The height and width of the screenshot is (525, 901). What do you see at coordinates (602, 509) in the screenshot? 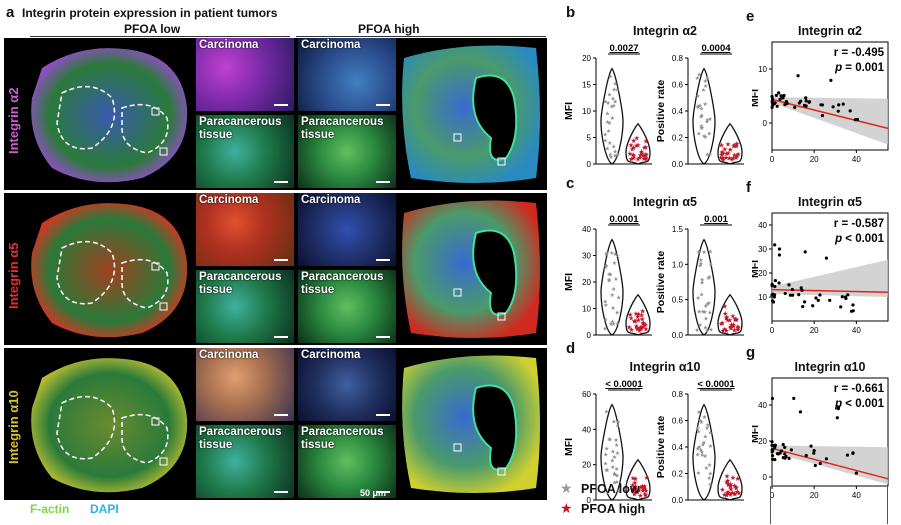
I see `legend-high: ★ PFOA high` at bounding box center [602, 509].